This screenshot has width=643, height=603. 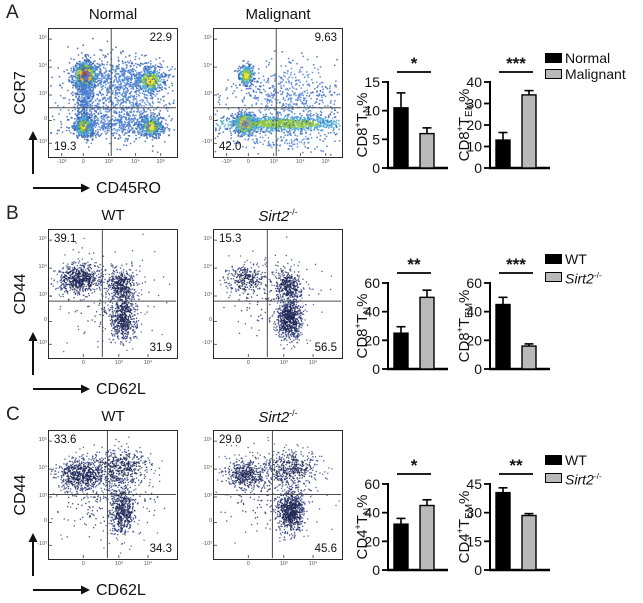 I want to click on chart-y-axis-label: CD8+TN%, so click(x=363, y=124).